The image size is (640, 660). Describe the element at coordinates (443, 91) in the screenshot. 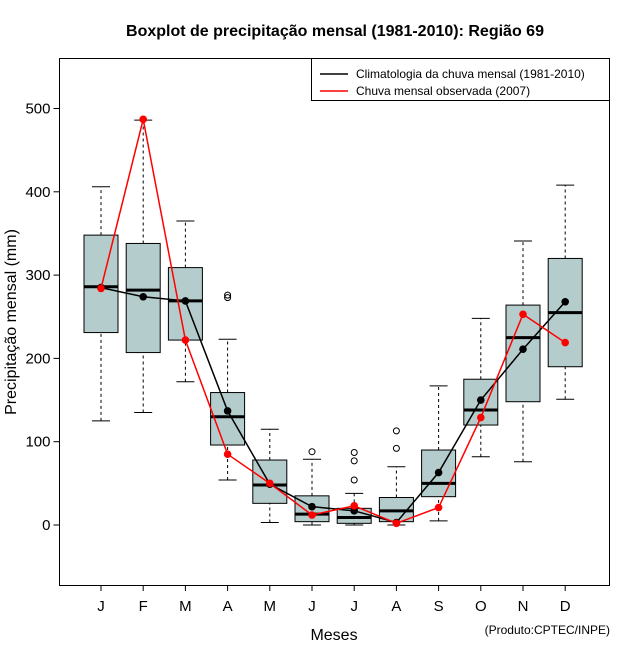

I see `legend-label-observed: Chuva mensal observada (2007)` at that location.